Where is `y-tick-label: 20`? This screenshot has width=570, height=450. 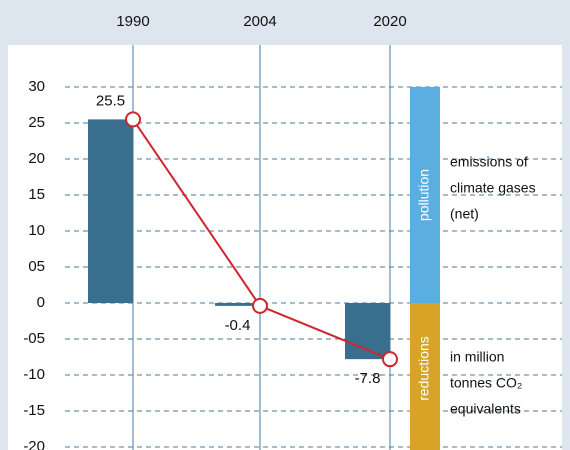
y-tick-label: 20 is located at coordinates (36, 158).